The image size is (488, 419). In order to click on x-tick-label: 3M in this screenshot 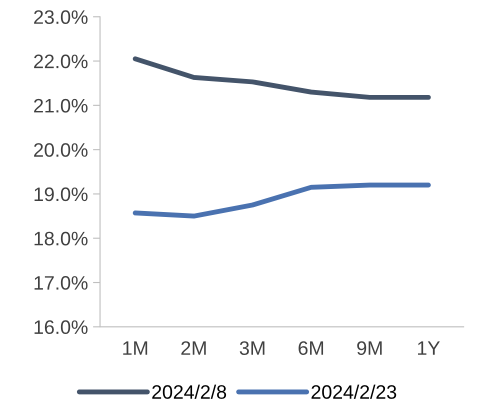, I will do `click(252, 348)`.